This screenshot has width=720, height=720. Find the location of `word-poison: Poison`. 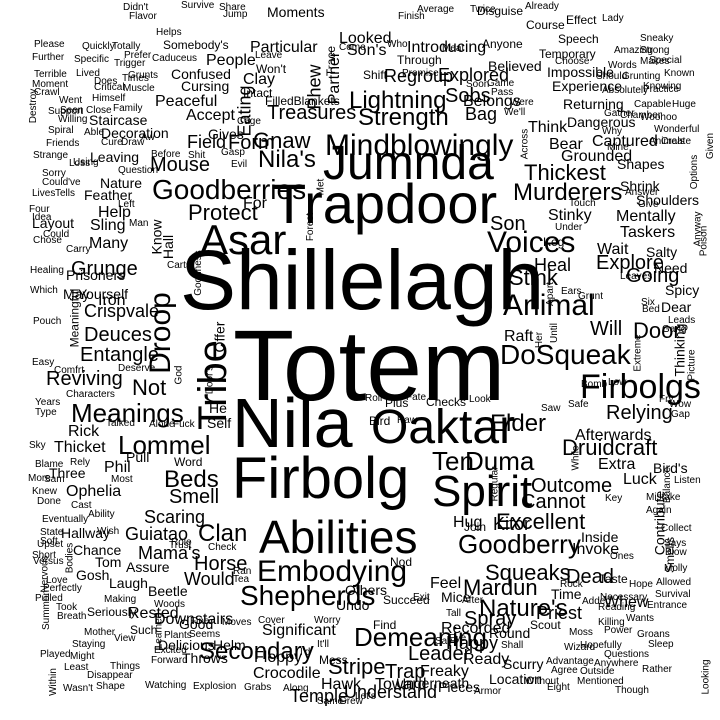

word-poison: Poison is located at coordinates (704, 241).